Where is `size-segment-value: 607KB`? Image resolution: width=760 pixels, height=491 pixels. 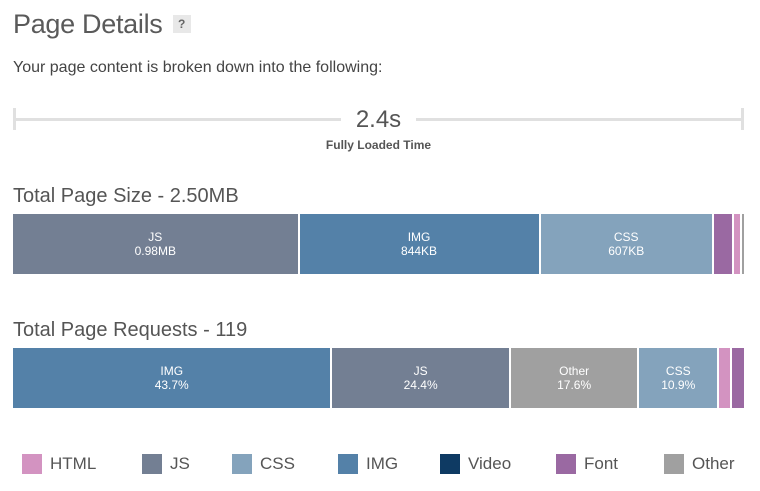 size-segment-value: 607KB is located at coordinates (626, 251).